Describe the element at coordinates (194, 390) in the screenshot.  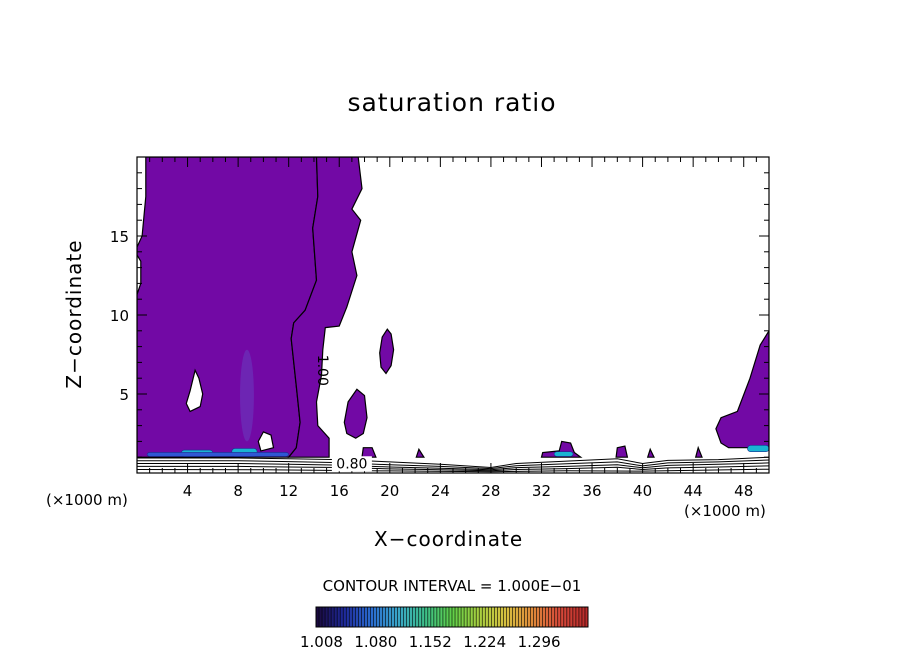
I see `hole-near-x4` at that location.